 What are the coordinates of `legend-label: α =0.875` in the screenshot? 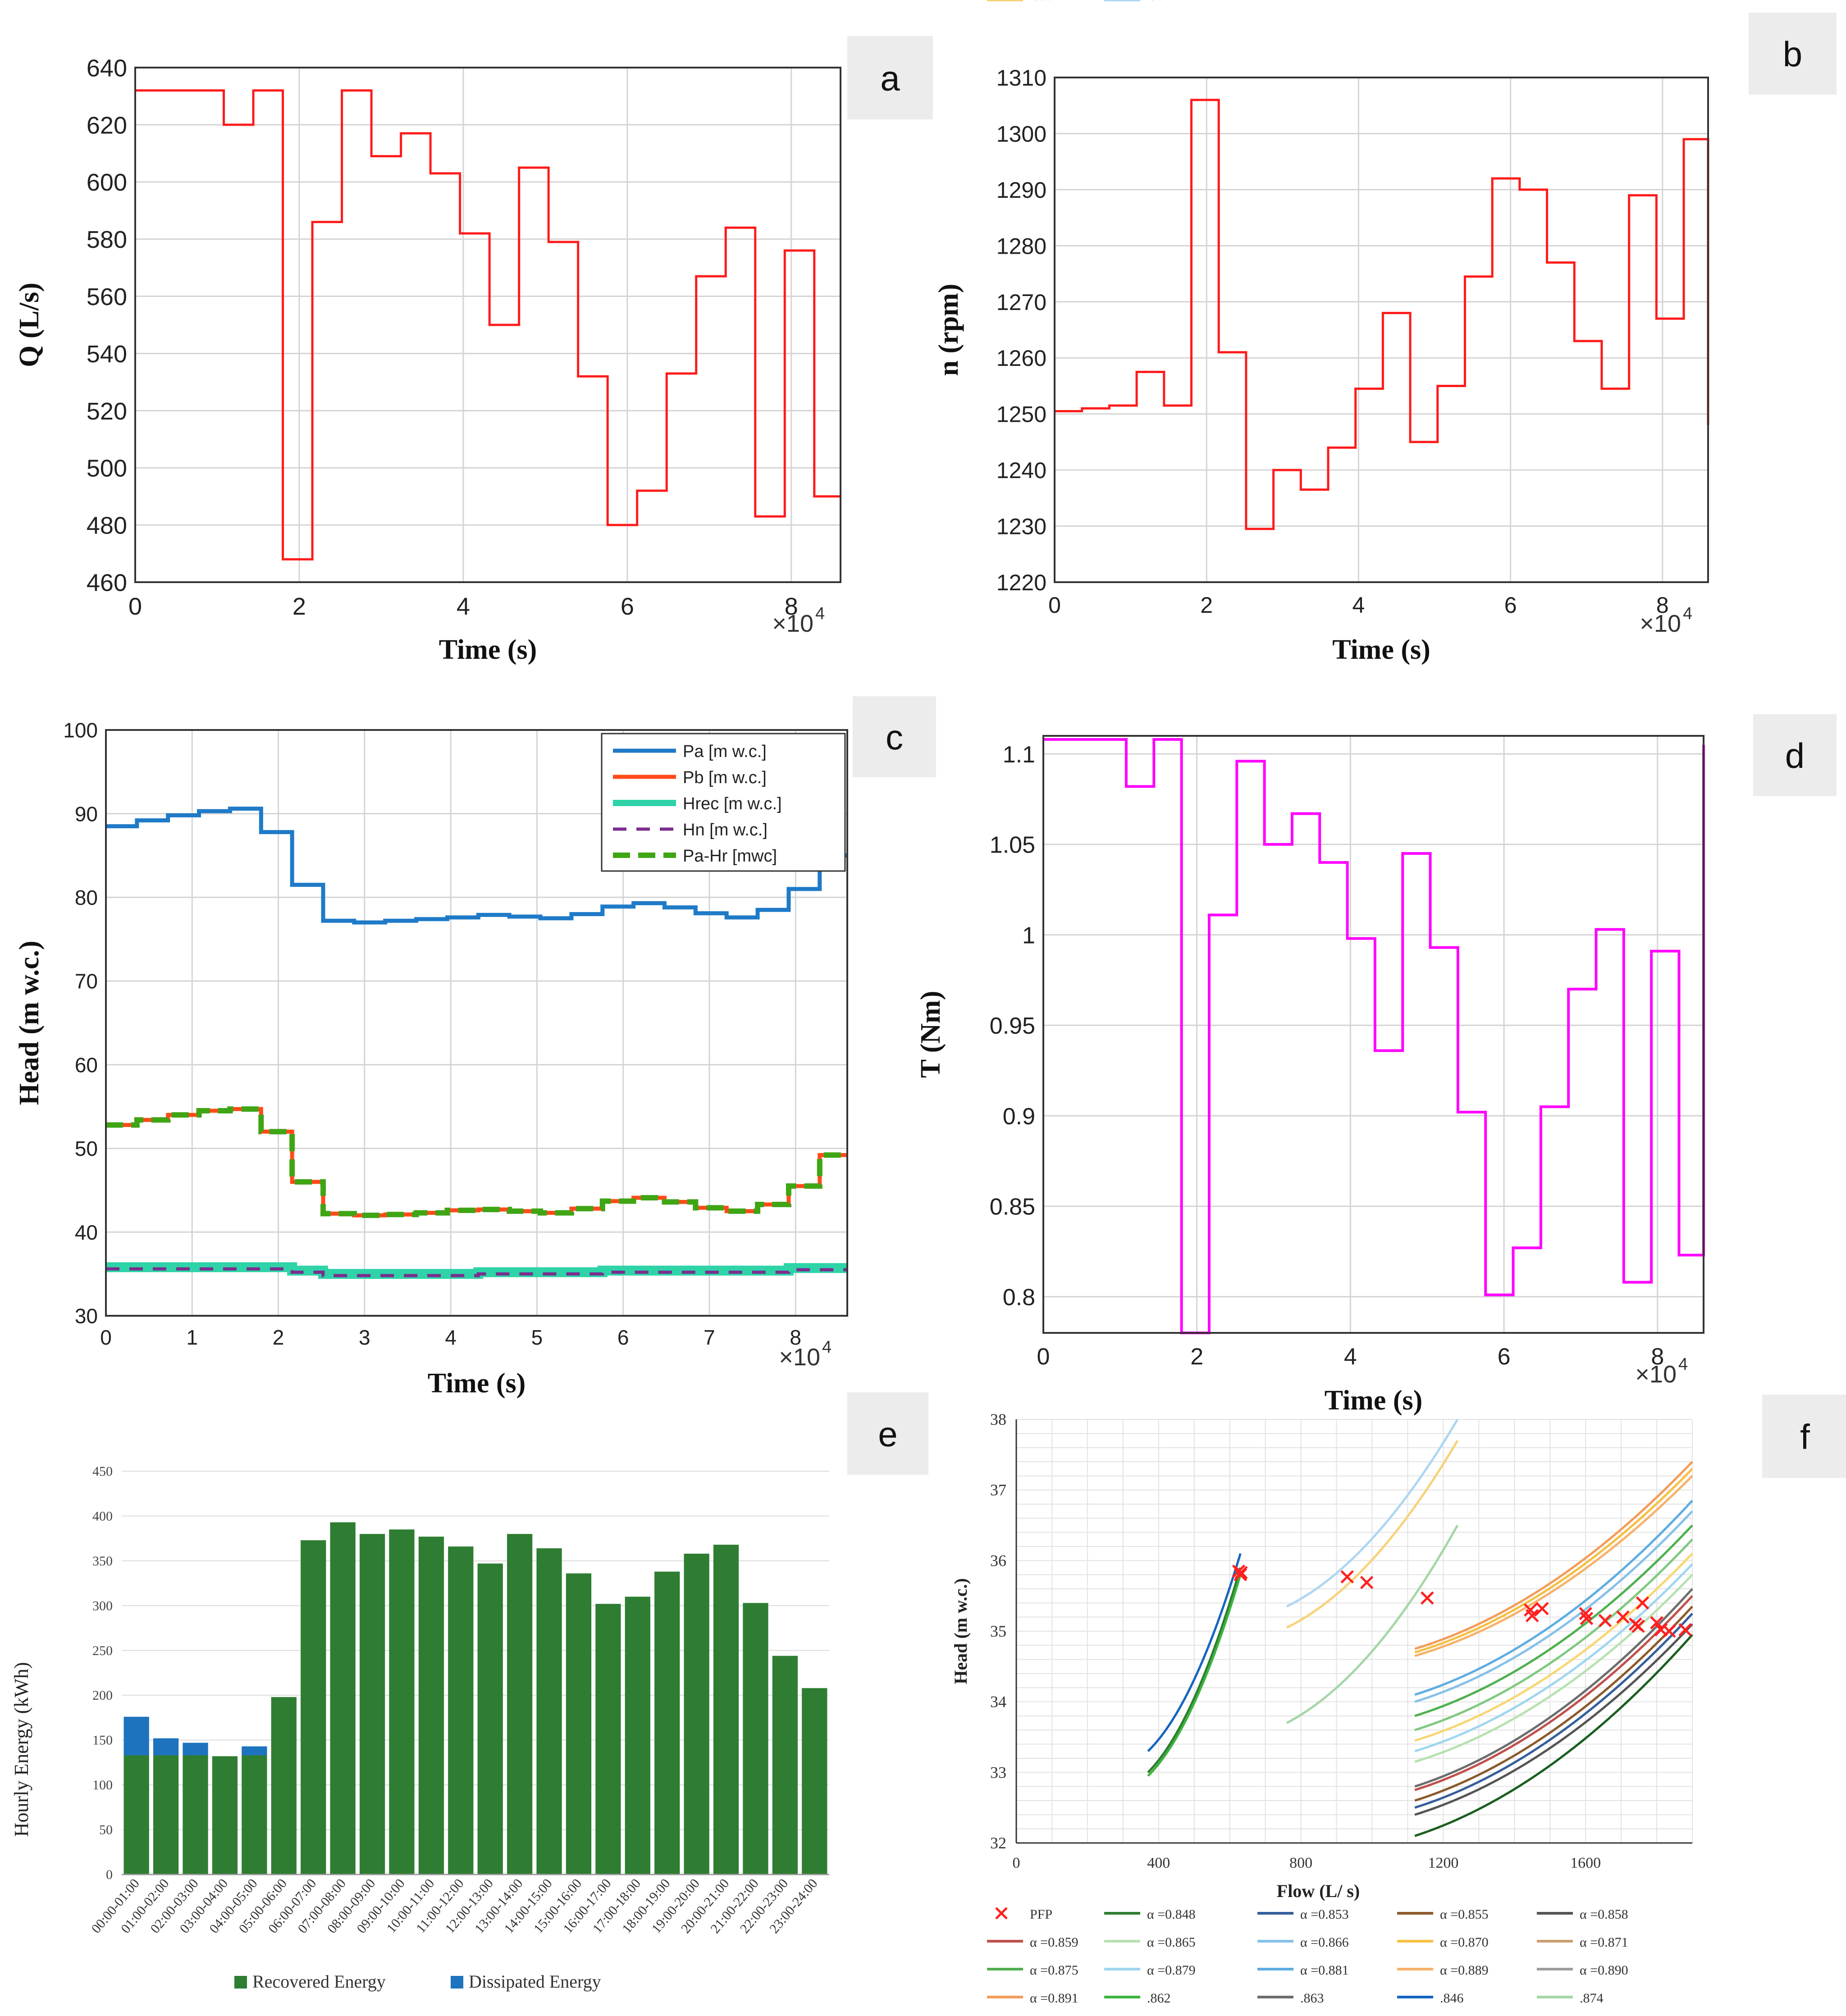 It's located at (1054, 1970).